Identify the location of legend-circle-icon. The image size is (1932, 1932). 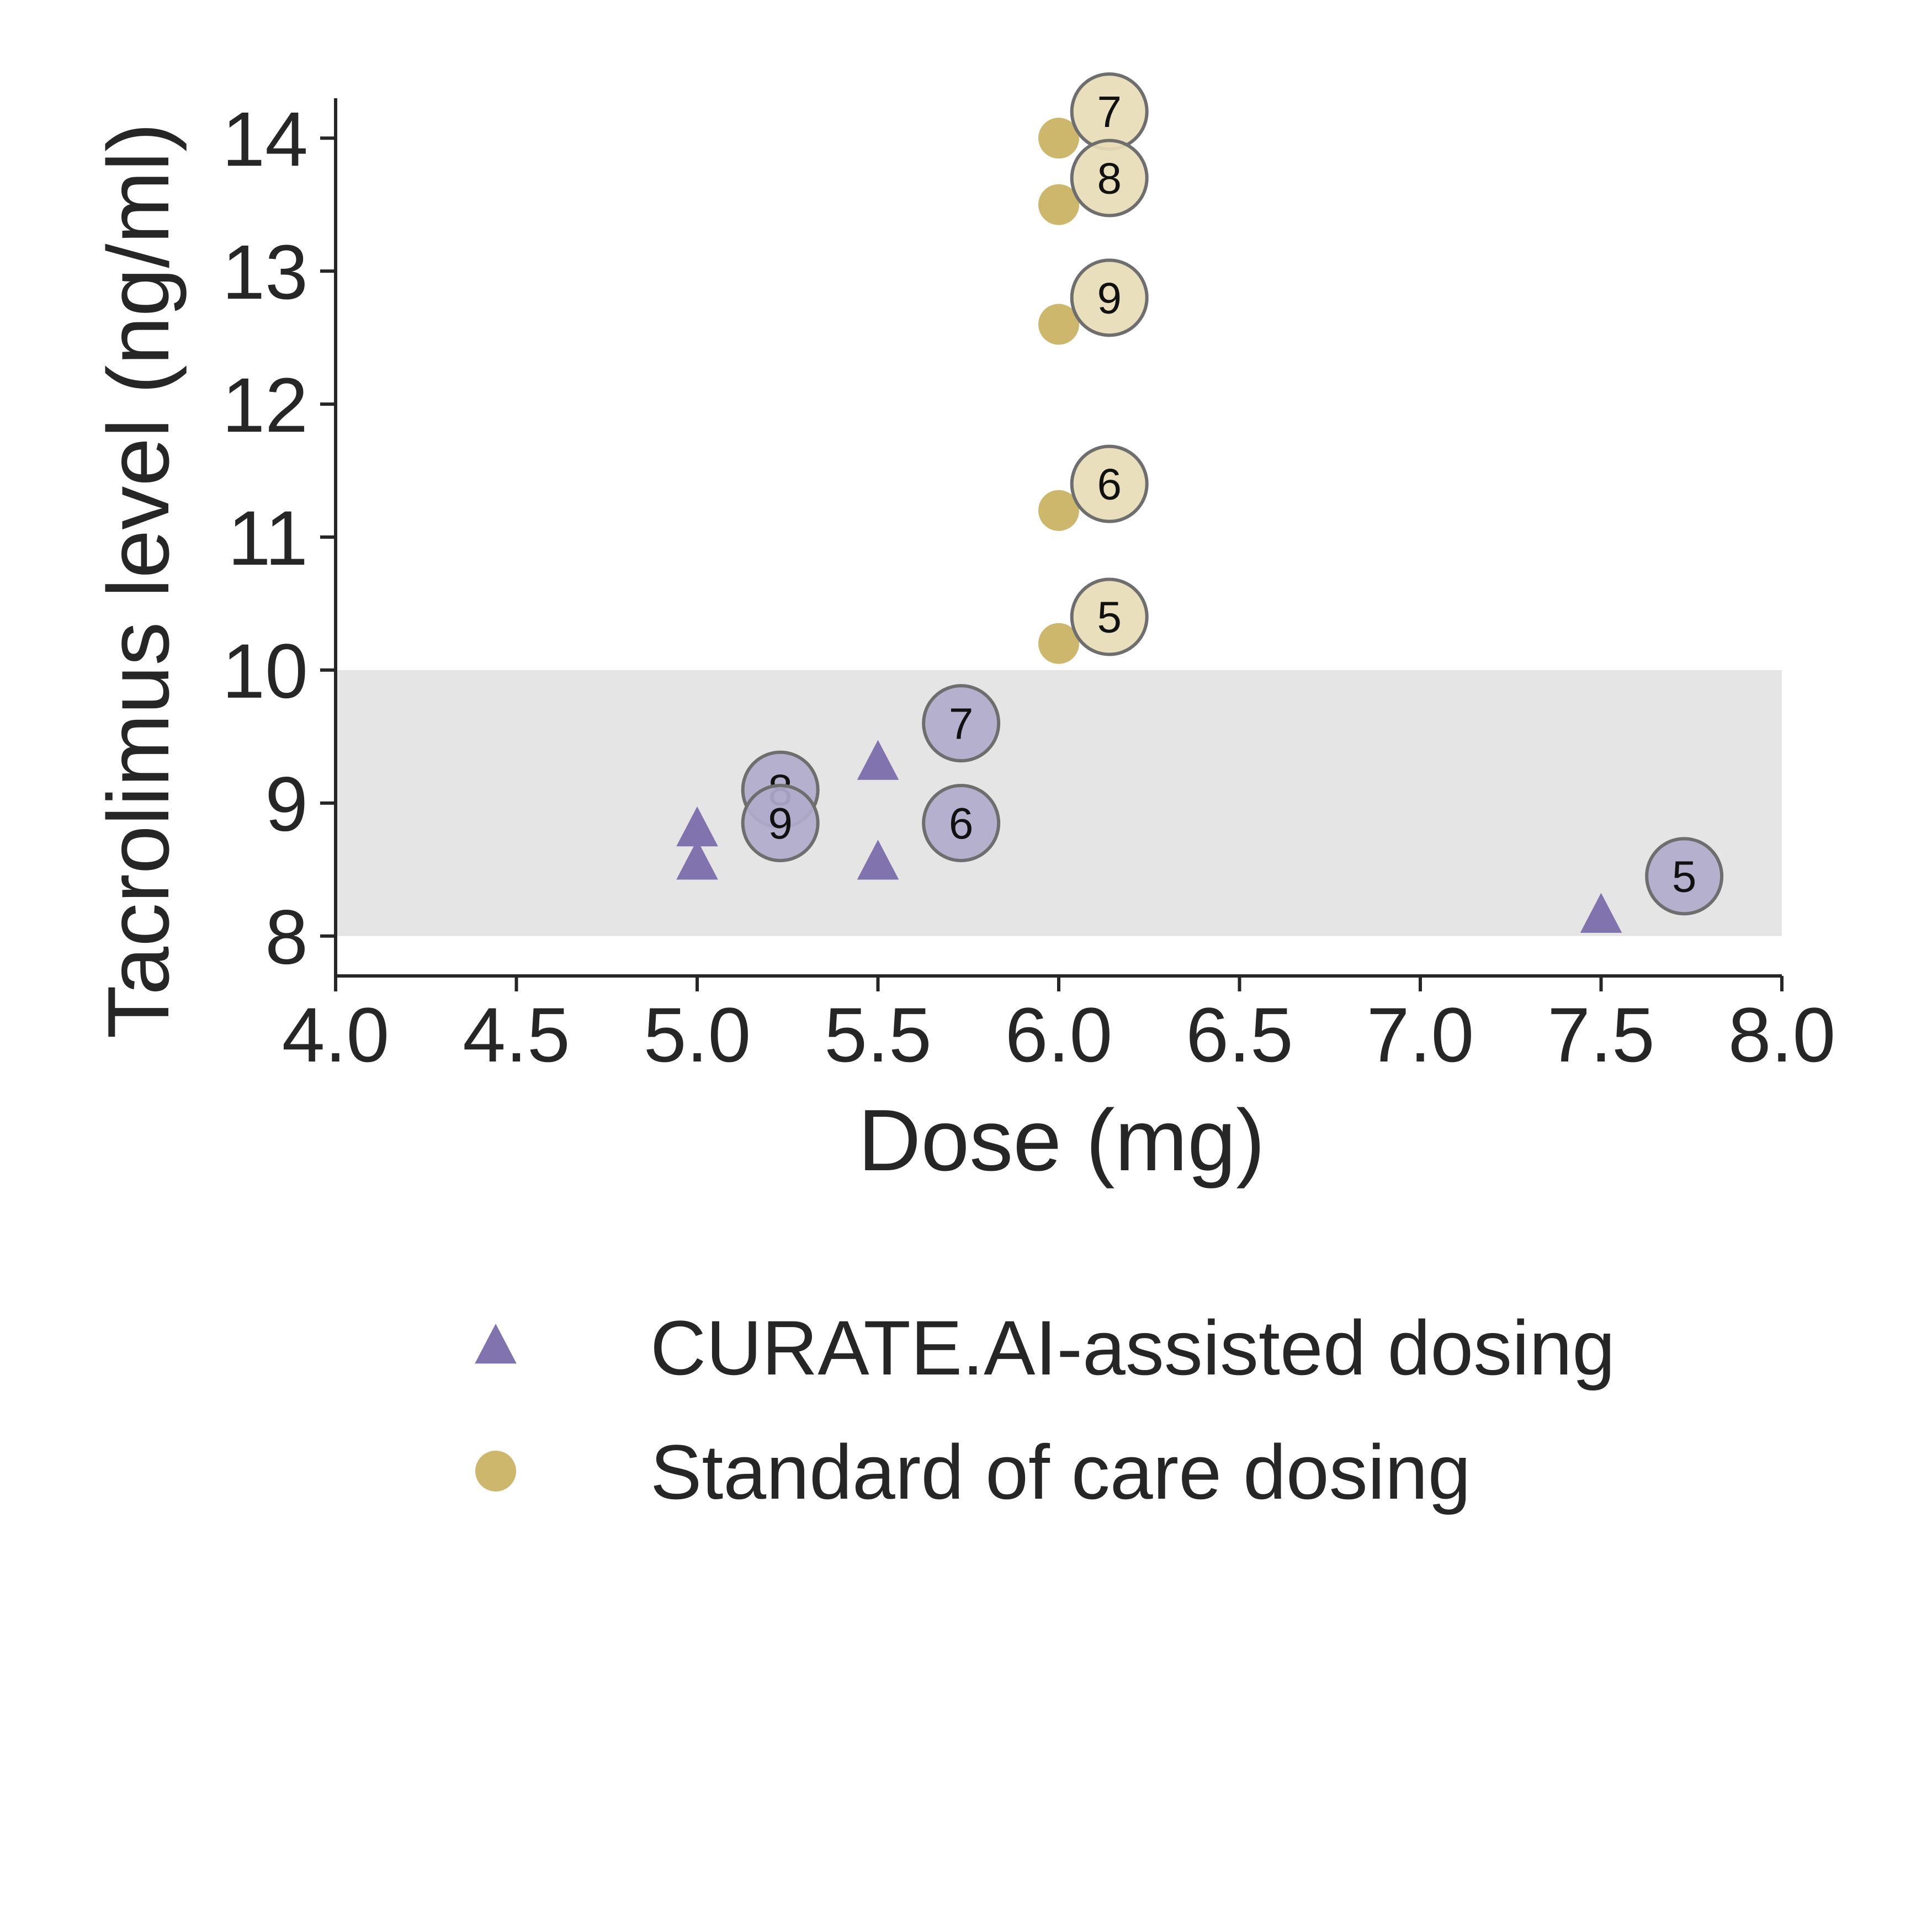
(496, 1472).